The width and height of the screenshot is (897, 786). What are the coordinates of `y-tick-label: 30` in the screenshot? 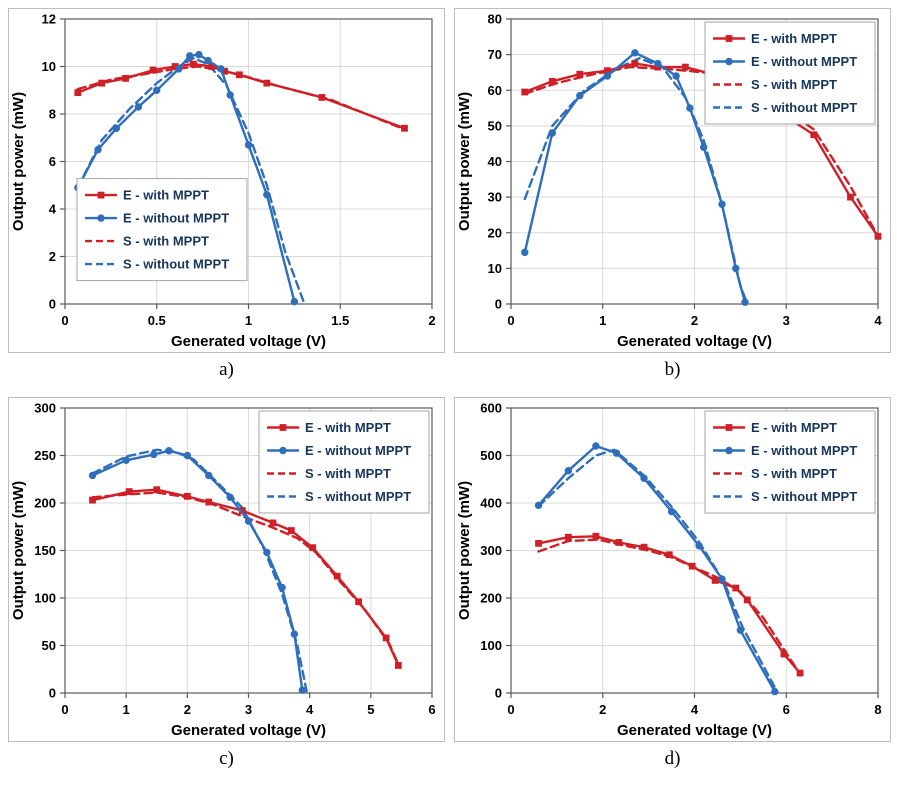 It's located at (495, 197).